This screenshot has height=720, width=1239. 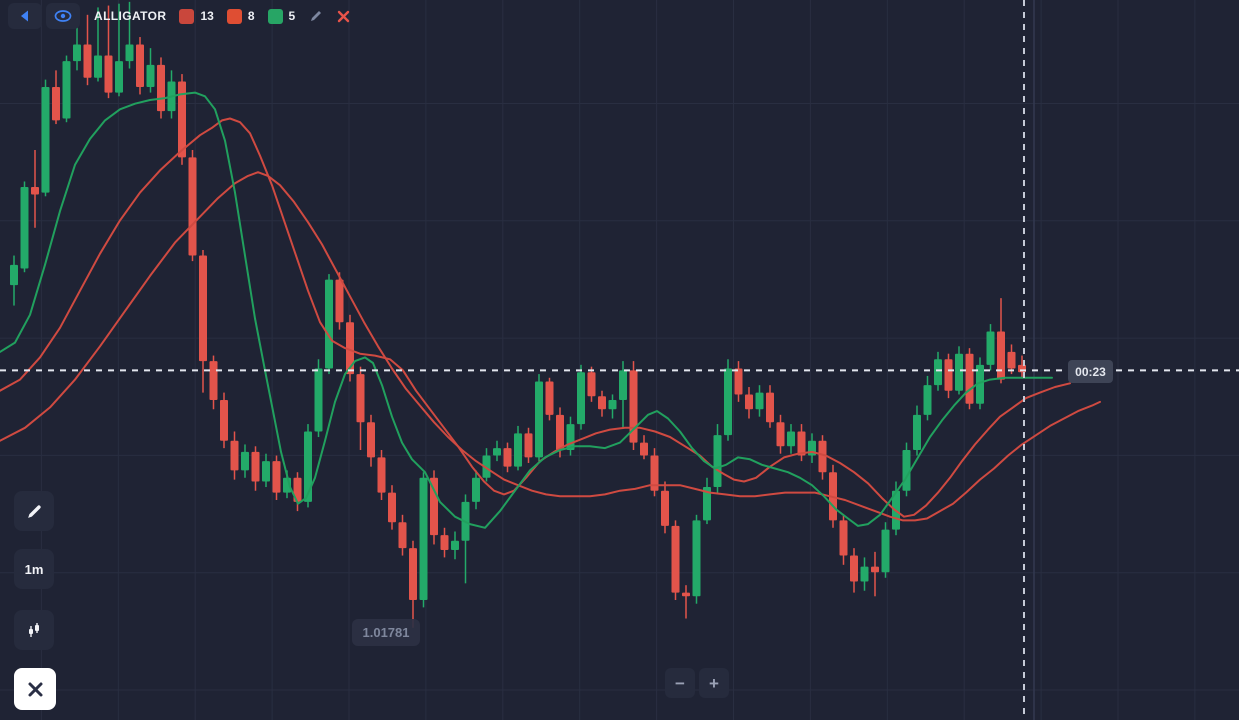 I want to click on plus-icon: +, so click(x=714, y=683).